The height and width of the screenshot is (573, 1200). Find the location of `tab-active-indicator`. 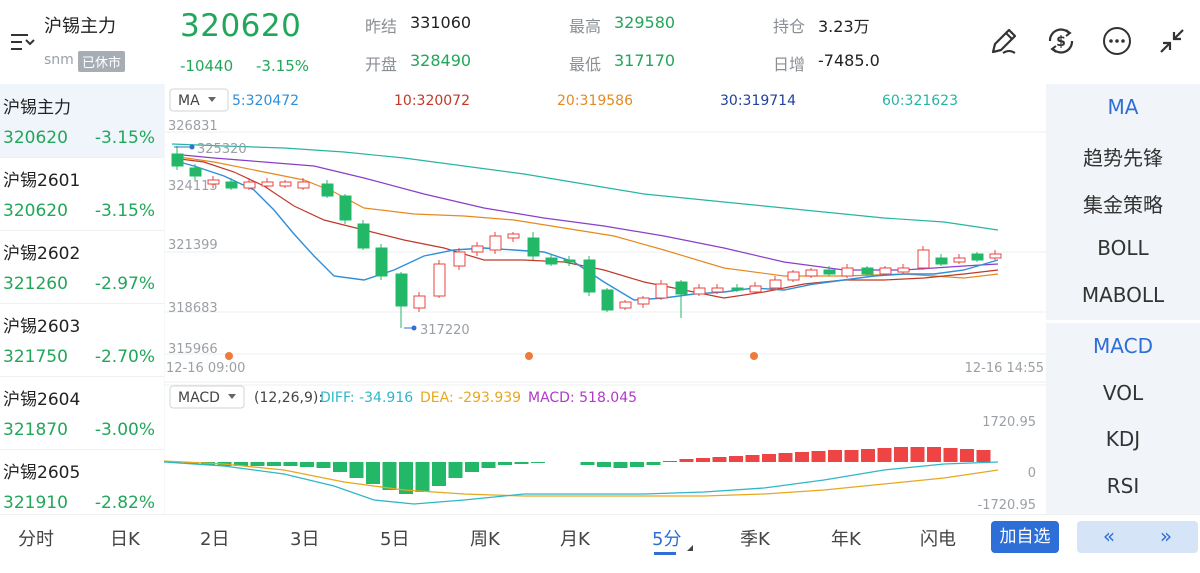

tab-active-indicator is located at coordinates (665, 553).